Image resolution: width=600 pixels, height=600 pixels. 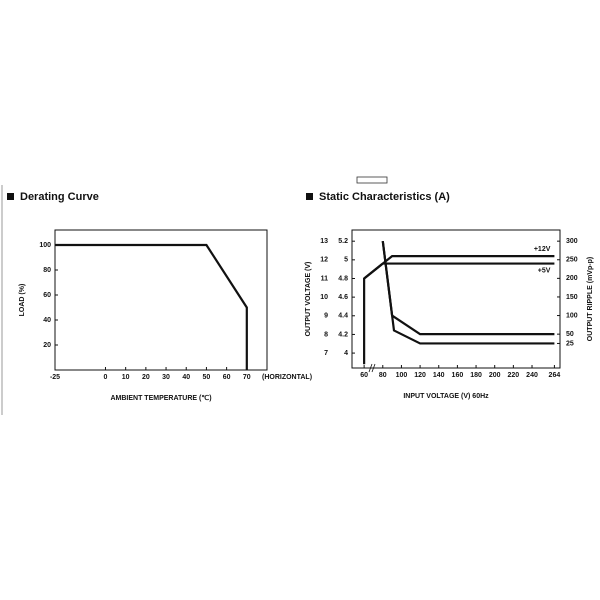 I want to click on series-label: +12V, so click(x=542, y=249).